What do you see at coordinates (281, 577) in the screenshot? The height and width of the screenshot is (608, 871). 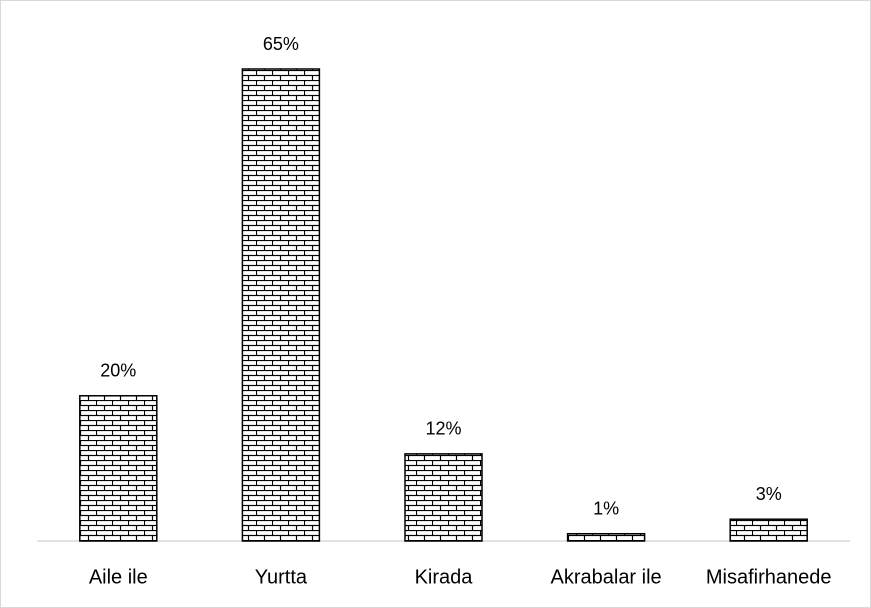 I see `x-tick-label: Yurtta` at bounding box center [281, 577].